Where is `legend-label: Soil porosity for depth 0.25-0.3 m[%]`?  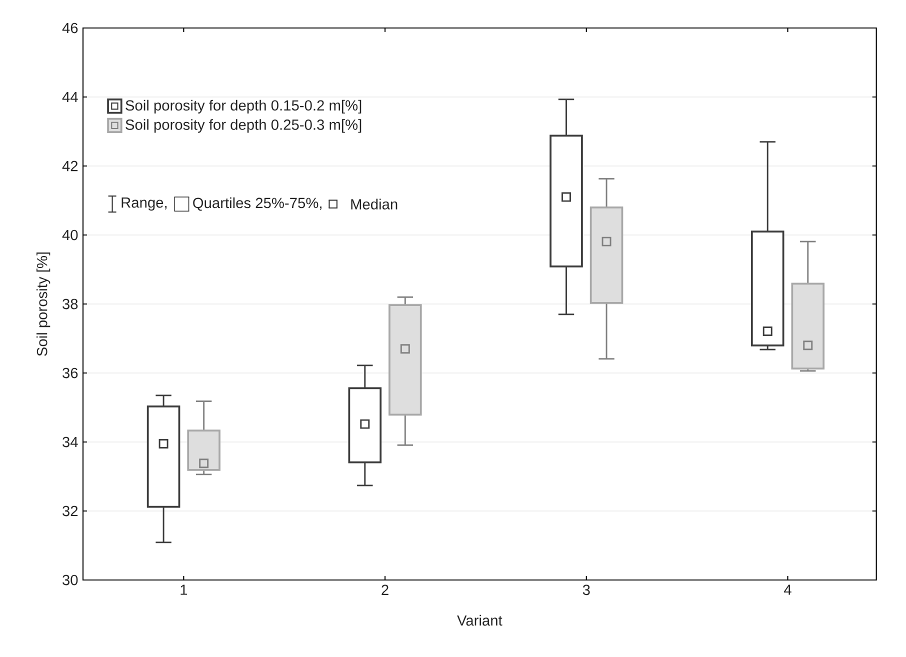 legend-label: Soil porosity for depth 0.25-0.3 m[%] is located at coordinates (244, 126).